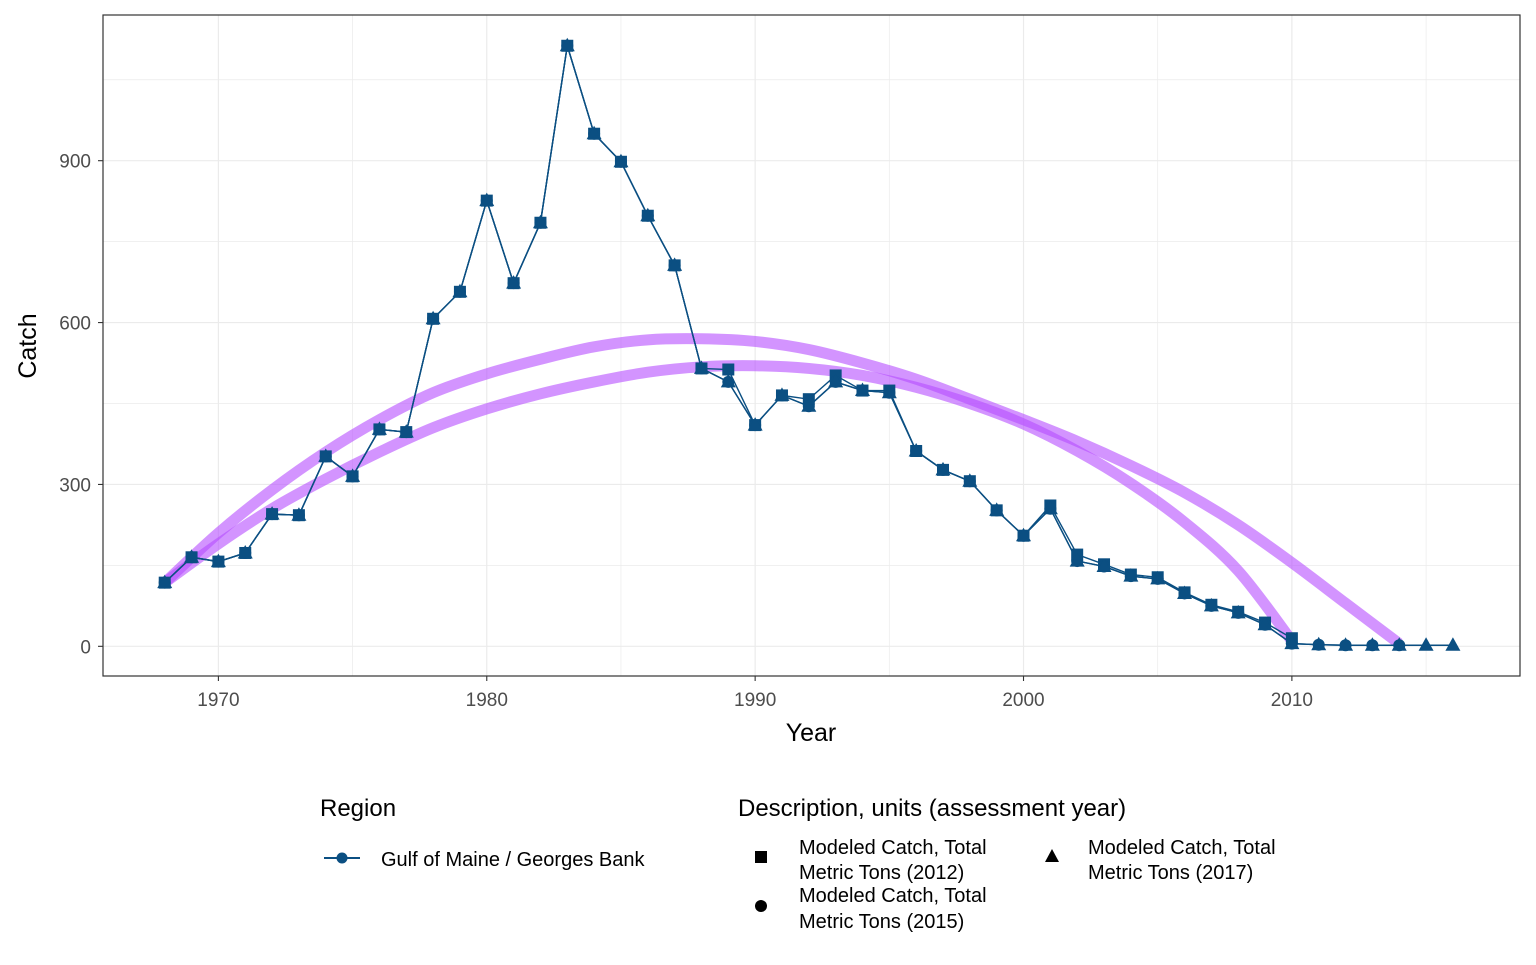 The height and width of the screenshot is (965, 1536). What do you see at coordinates (1292, 700) in the screenshot?
I see `x-tick-label: 2010` at bounding box center [1292, 700].